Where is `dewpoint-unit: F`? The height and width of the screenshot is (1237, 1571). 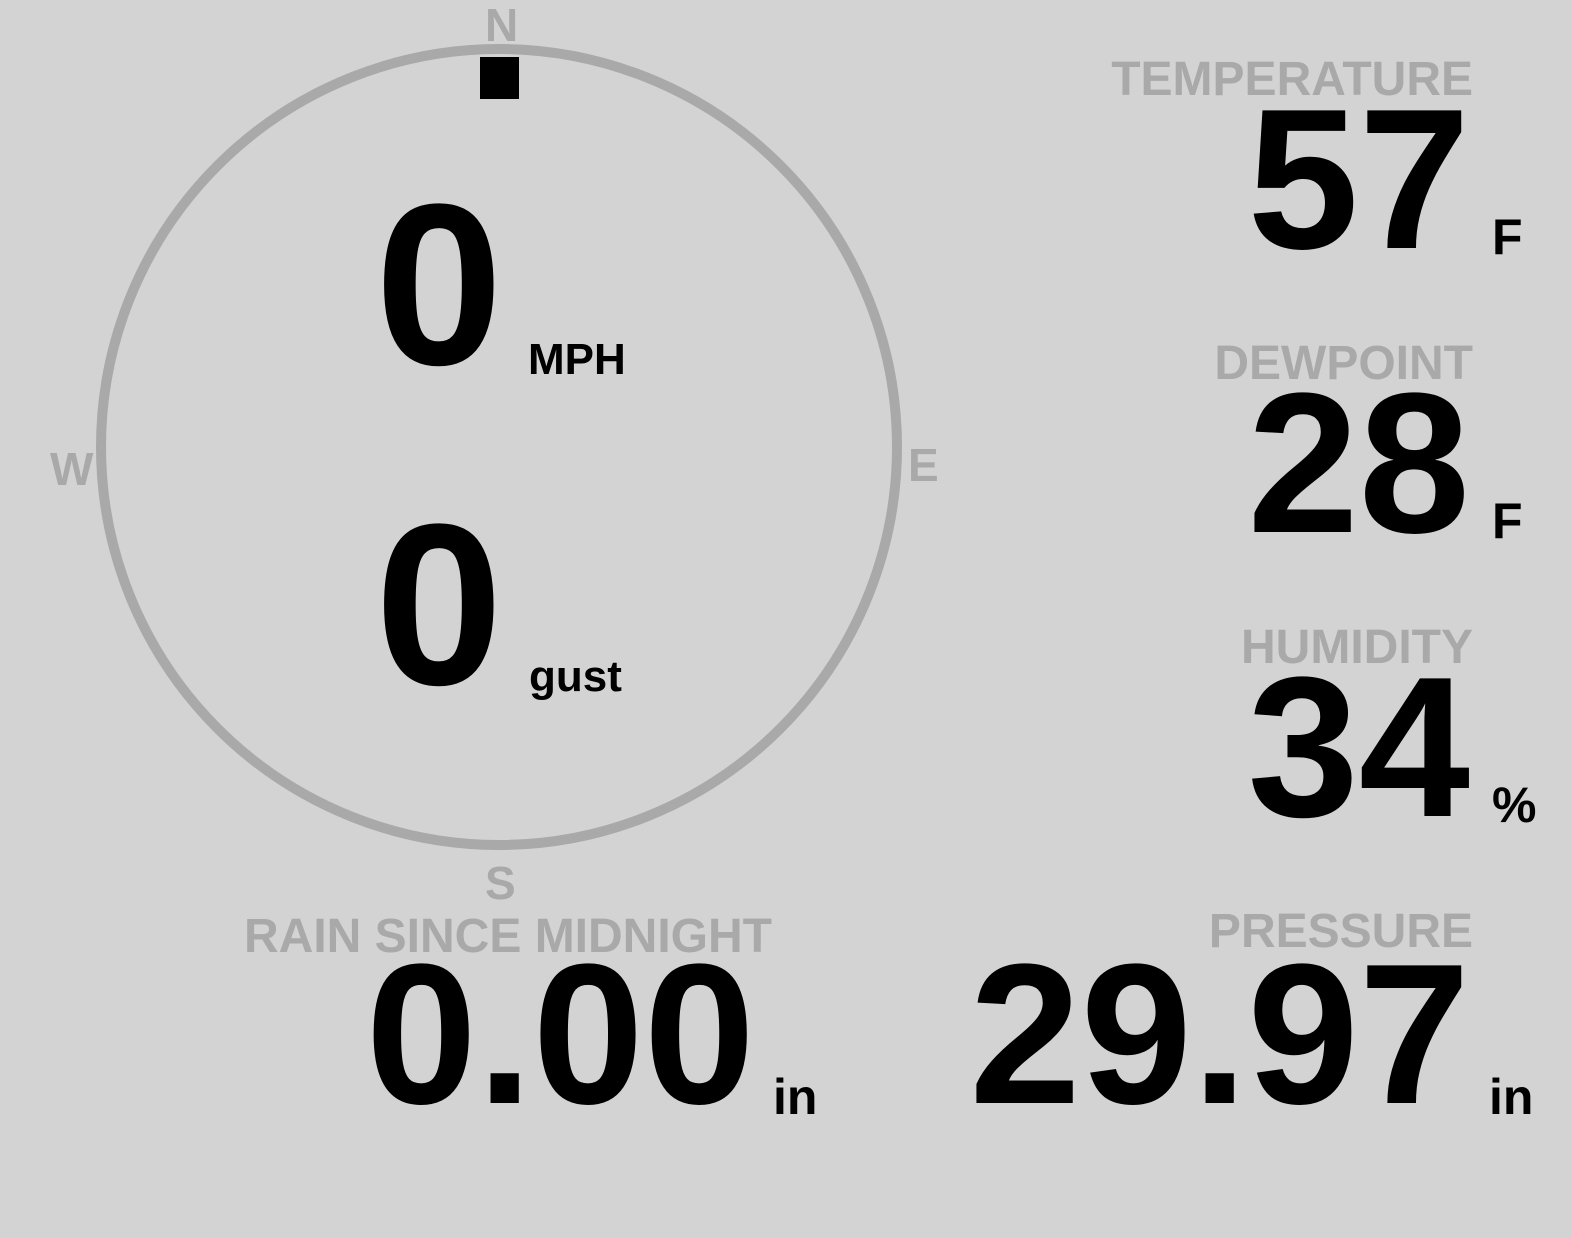
dewpoint-unit: F is located at coordinates (1507, 521).